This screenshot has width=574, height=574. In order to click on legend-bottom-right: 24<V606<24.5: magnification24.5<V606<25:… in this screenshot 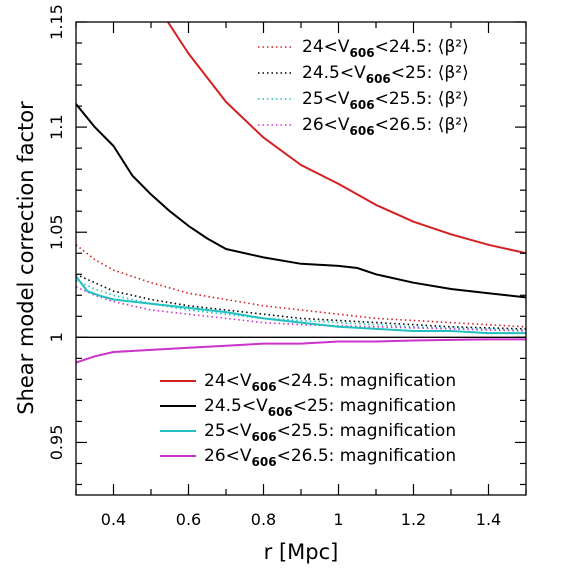, I will do `click(308, 420)`.